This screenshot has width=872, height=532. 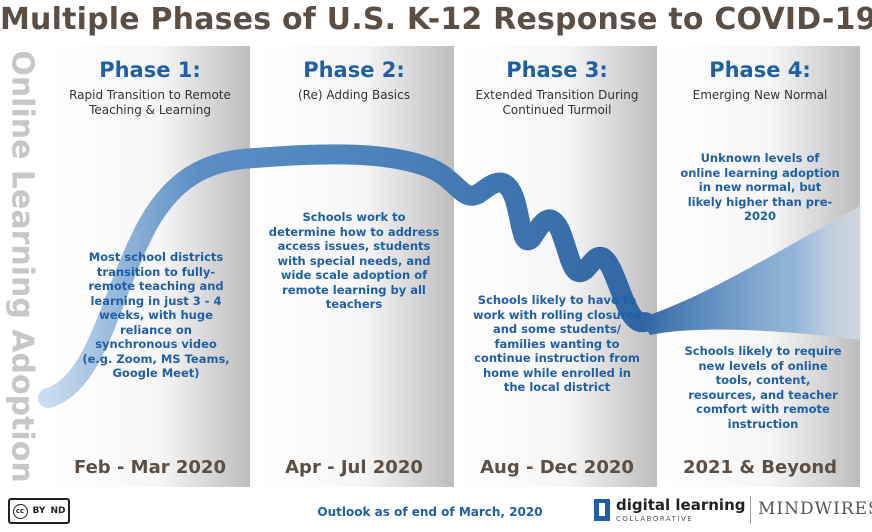 I want to click on cc-nd-label: ND, so click(x=58, y=511).